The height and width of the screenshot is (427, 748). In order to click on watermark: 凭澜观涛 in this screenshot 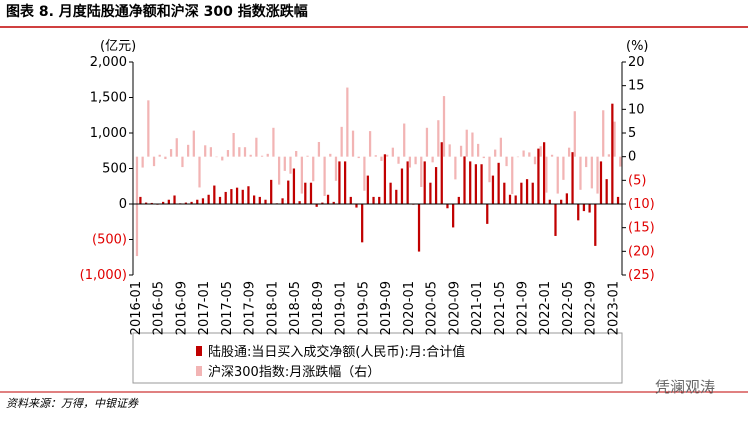, I will do `click(685, 387)`.